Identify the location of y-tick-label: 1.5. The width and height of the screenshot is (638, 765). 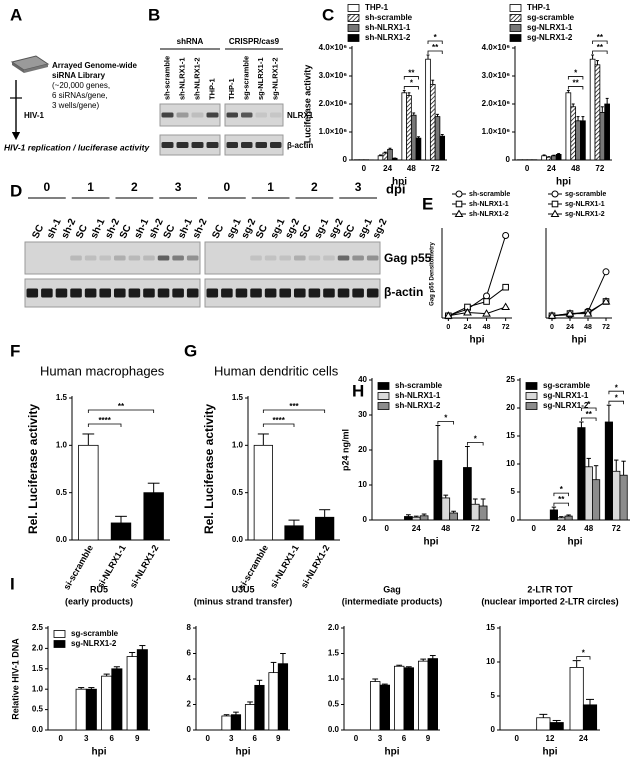
(38, 668).